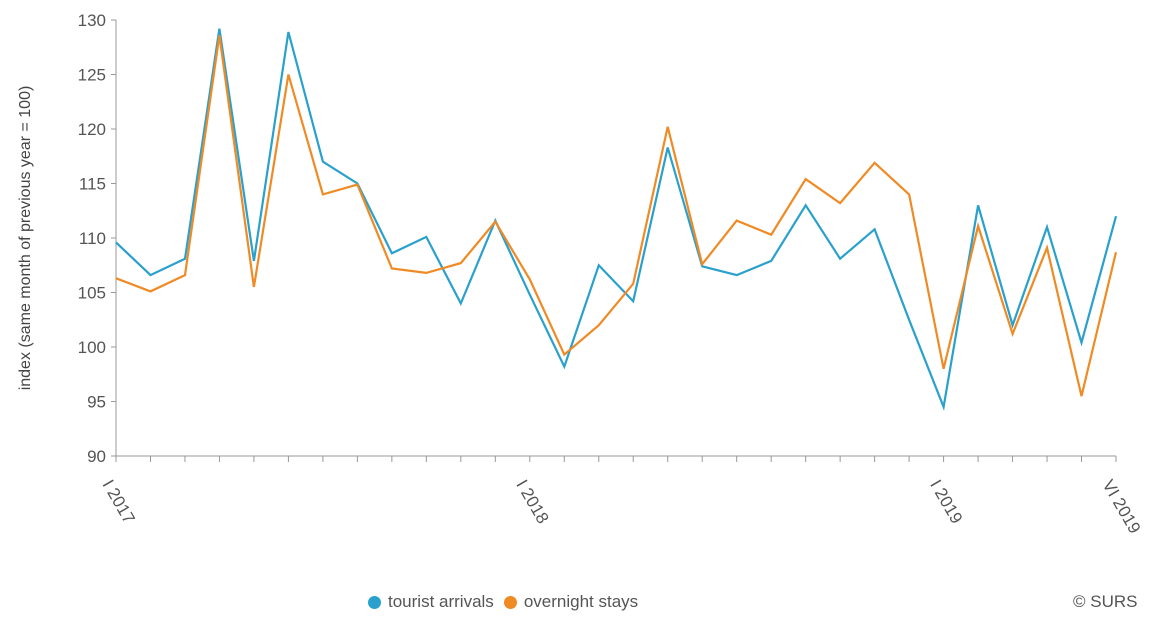 The width and height of the screenshot is (1162, 619). Describe the element at coordinates (581, 601) in the screenshot. I see `legend-label-overnight-stays: overnight stays` at that location.